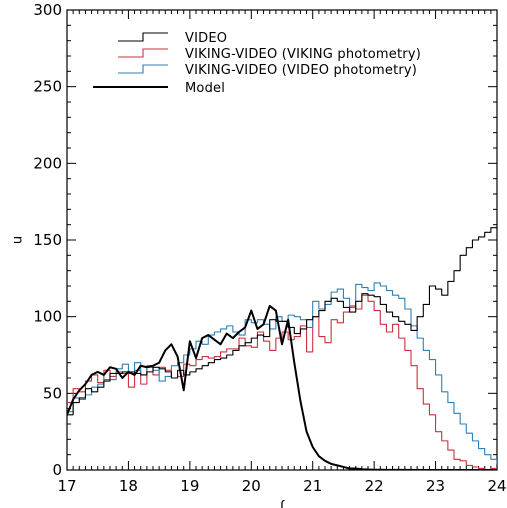 The height and width of the screenshot is (508, 507). What do you see at coordinates (206, 38) in the screenshot?
I see `legend-label: VIDEO` at bounding box center [206, 38].